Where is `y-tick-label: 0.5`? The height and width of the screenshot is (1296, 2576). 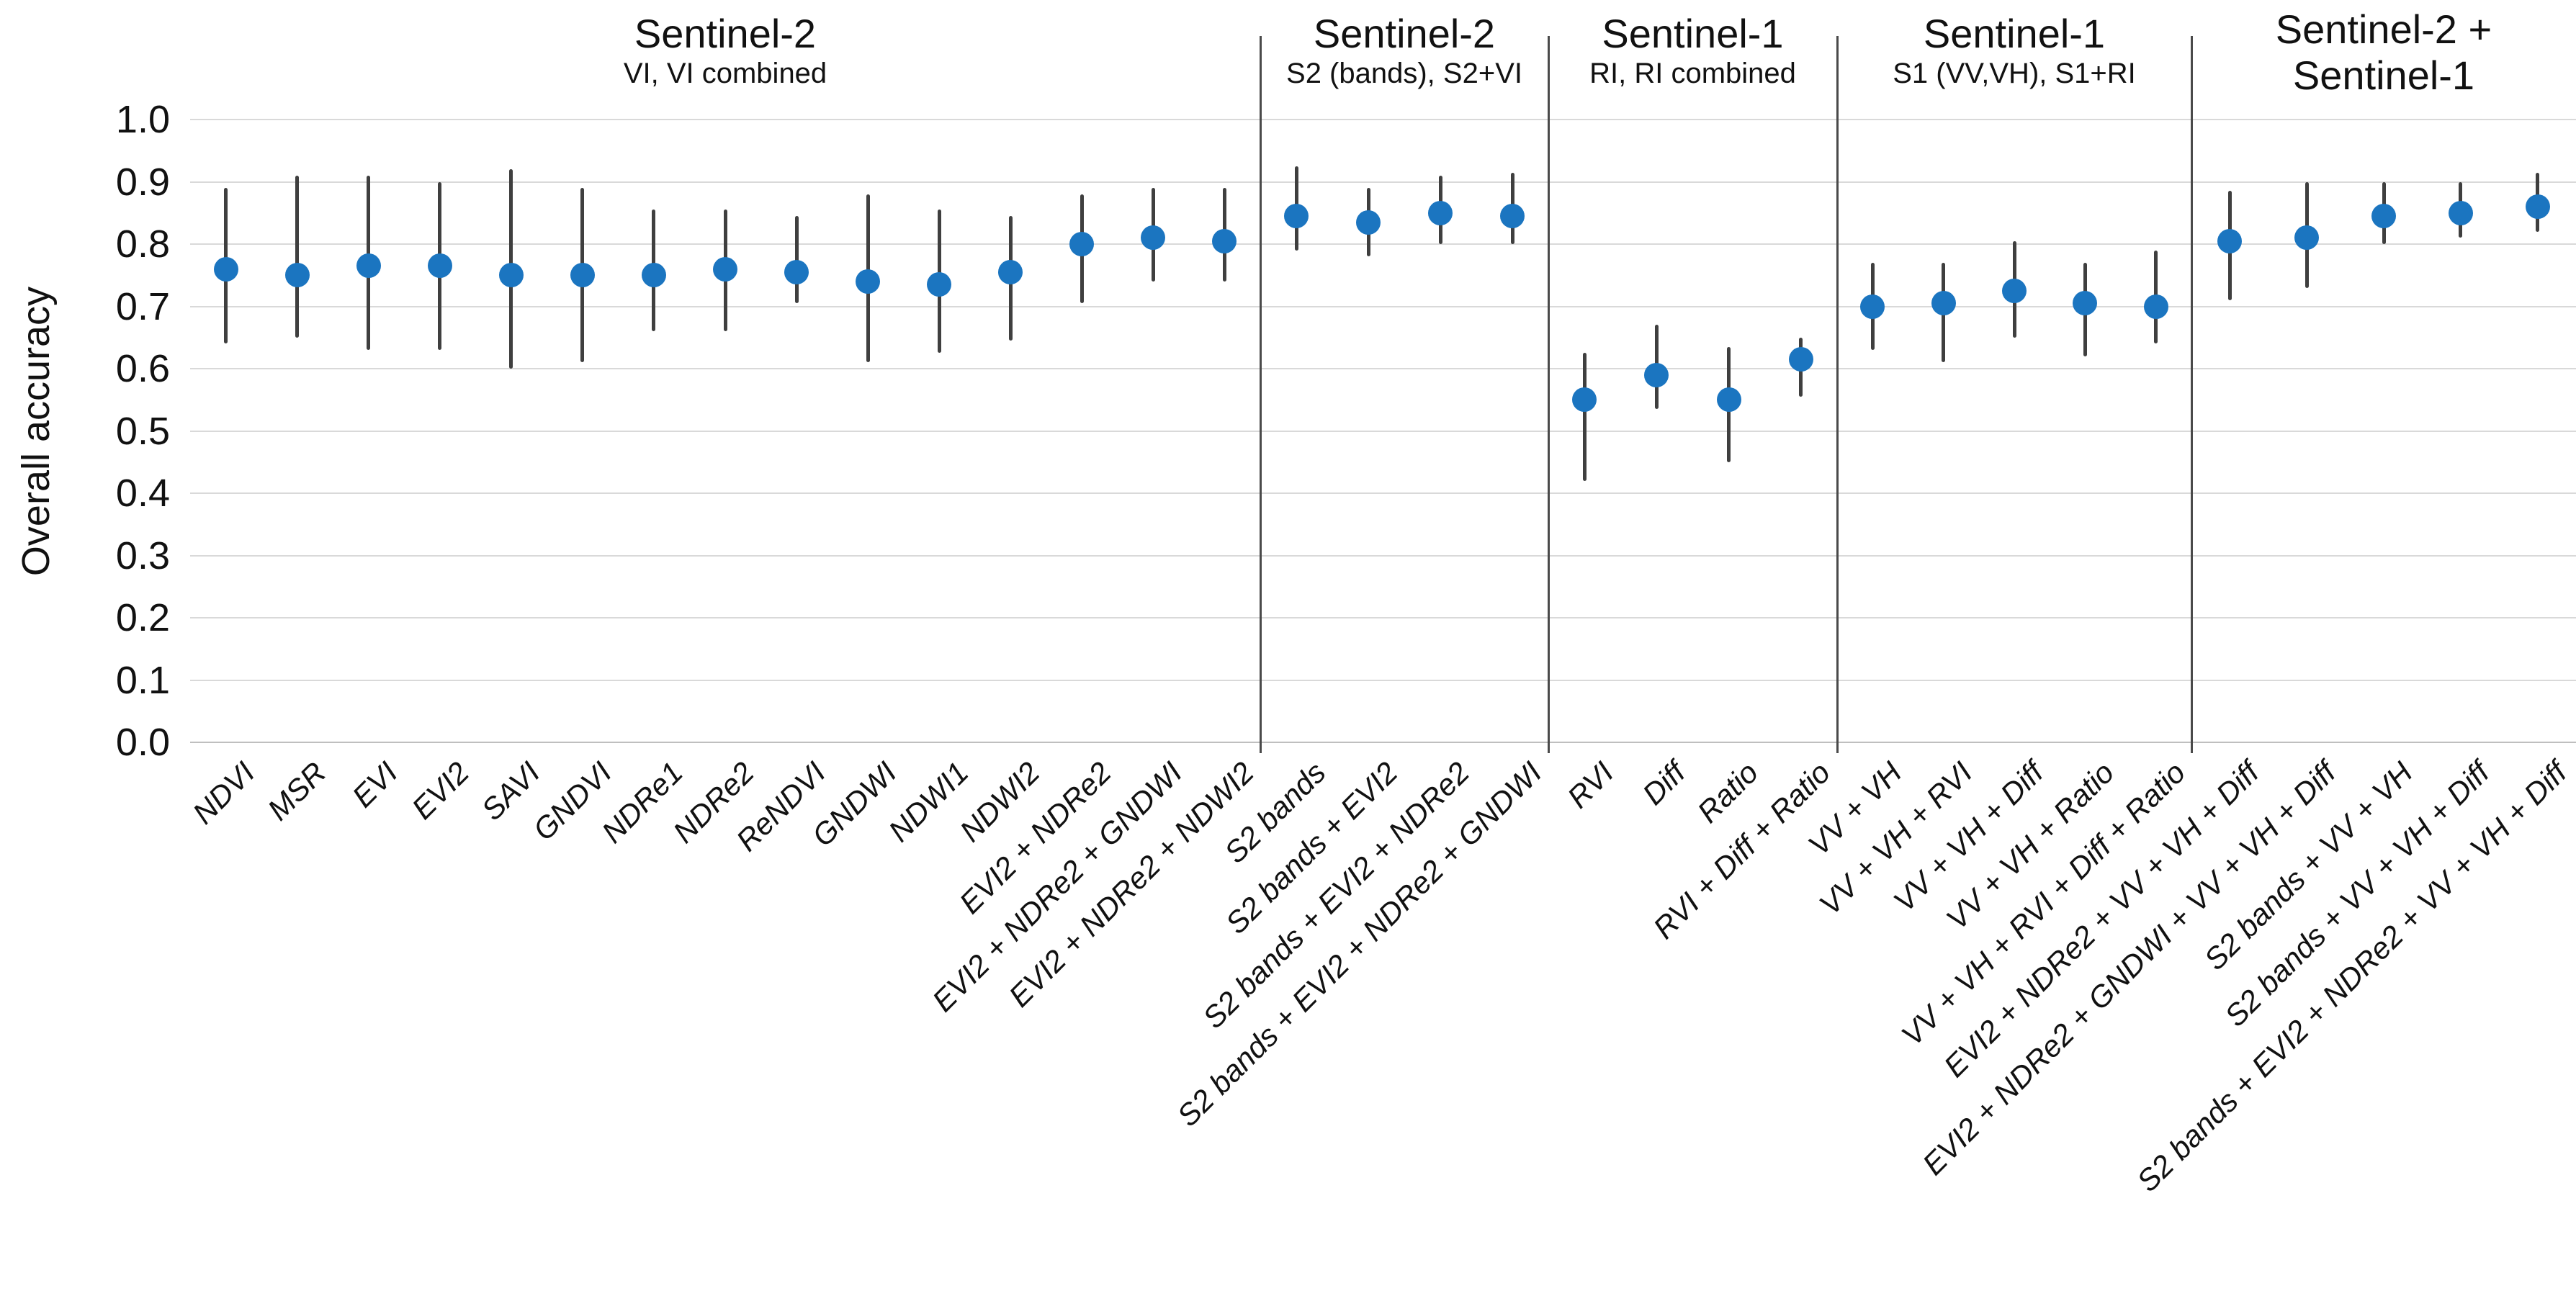
y-tick-label: 0.5 is located at coordinates (142, 431).